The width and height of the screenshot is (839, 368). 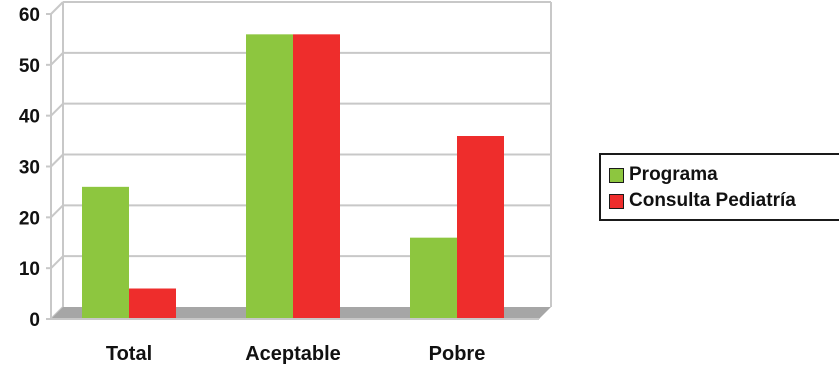 What do you see at coordinates (105, 252) in the screenshot?
I see `bar-programa-total` at bounding box center [105, 252].